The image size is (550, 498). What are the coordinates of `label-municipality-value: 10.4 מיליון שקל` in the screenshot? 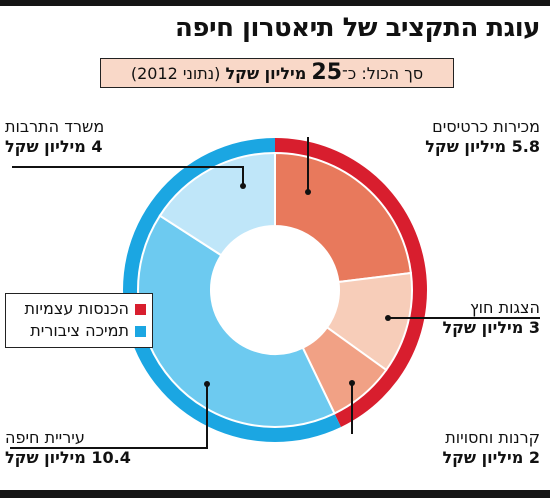 It's located at (68, 457).